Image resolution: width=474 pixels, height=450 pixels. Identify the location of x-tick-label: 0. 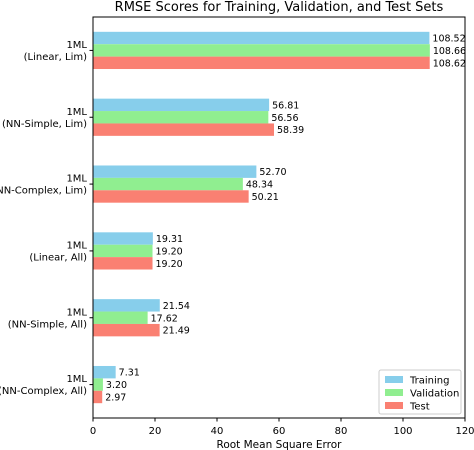
(93, 431).